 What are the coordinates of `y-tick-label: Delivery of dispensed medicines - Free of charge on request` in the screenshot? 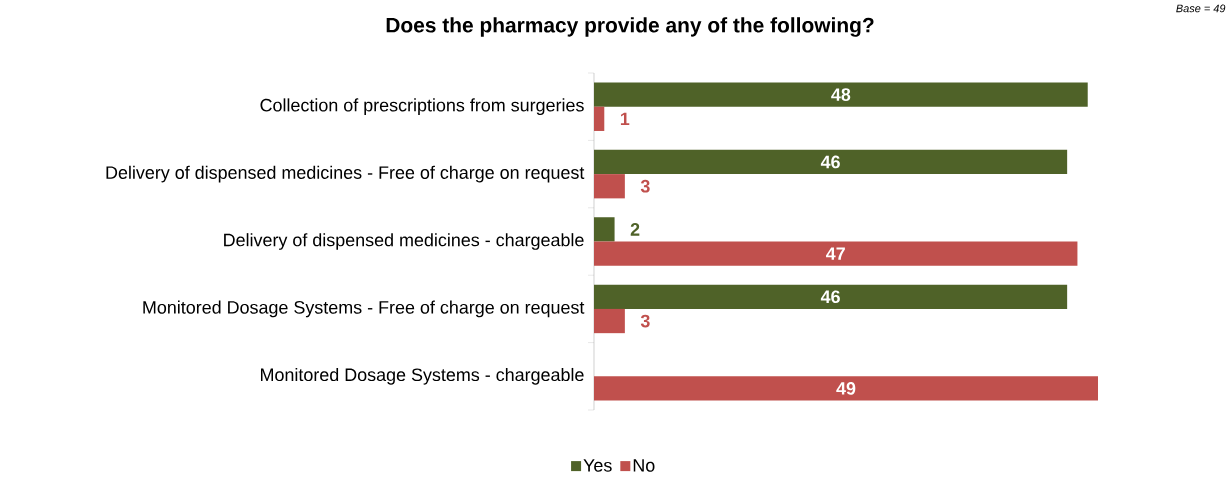 It's located at (345, 174).